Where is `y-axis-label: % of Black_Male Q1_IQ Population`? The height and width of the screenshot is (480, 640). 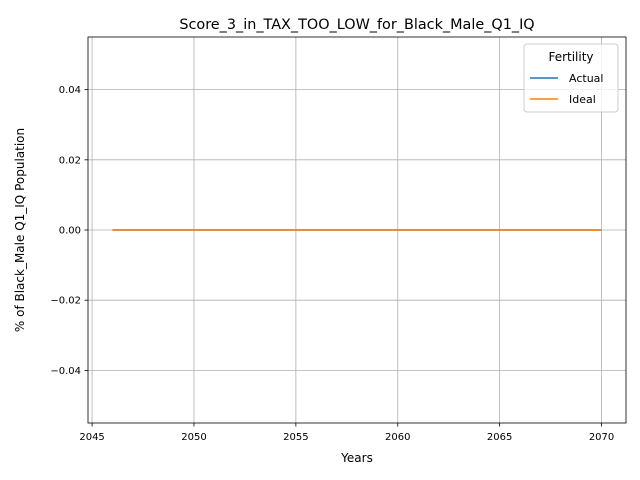 y-axis-label: % of Black_Male Q1_IQ Population is located at coordinates (20, 230).